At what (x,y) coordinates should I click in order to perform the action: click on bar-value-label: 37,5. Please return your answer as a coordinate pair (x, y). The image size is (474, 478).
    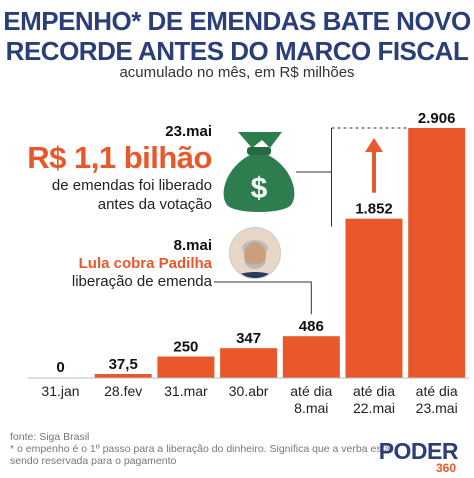
    Looking at the image, I should click on (123, 364).